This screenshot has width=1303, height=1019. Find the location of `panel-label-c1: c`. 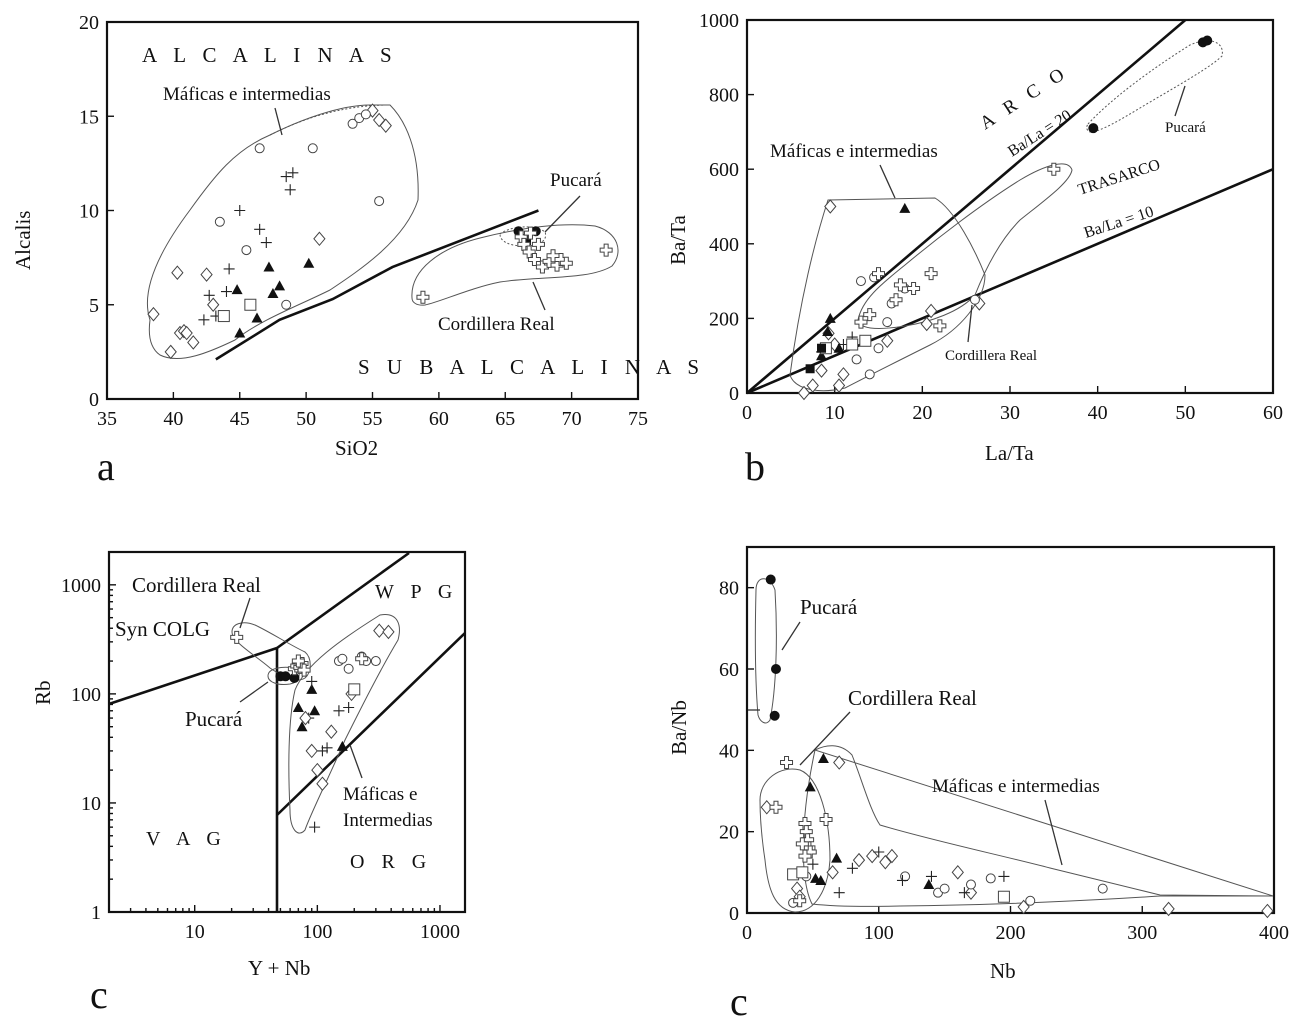

panel-label-c1: c is located at coordinates (99, 994).